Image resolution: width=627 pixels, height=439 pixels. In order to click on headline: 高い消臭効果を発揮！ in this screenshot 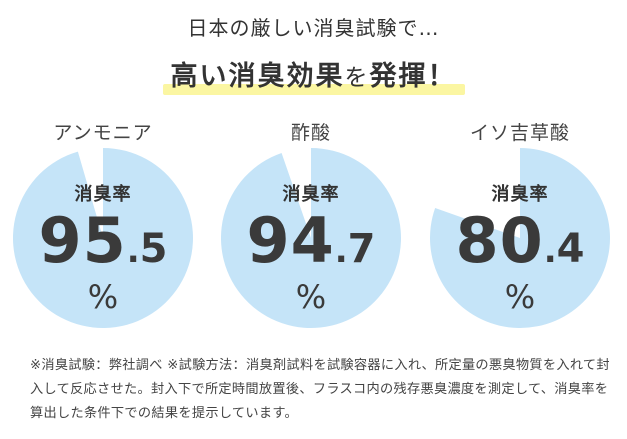, I will do `click(313, 74)`.